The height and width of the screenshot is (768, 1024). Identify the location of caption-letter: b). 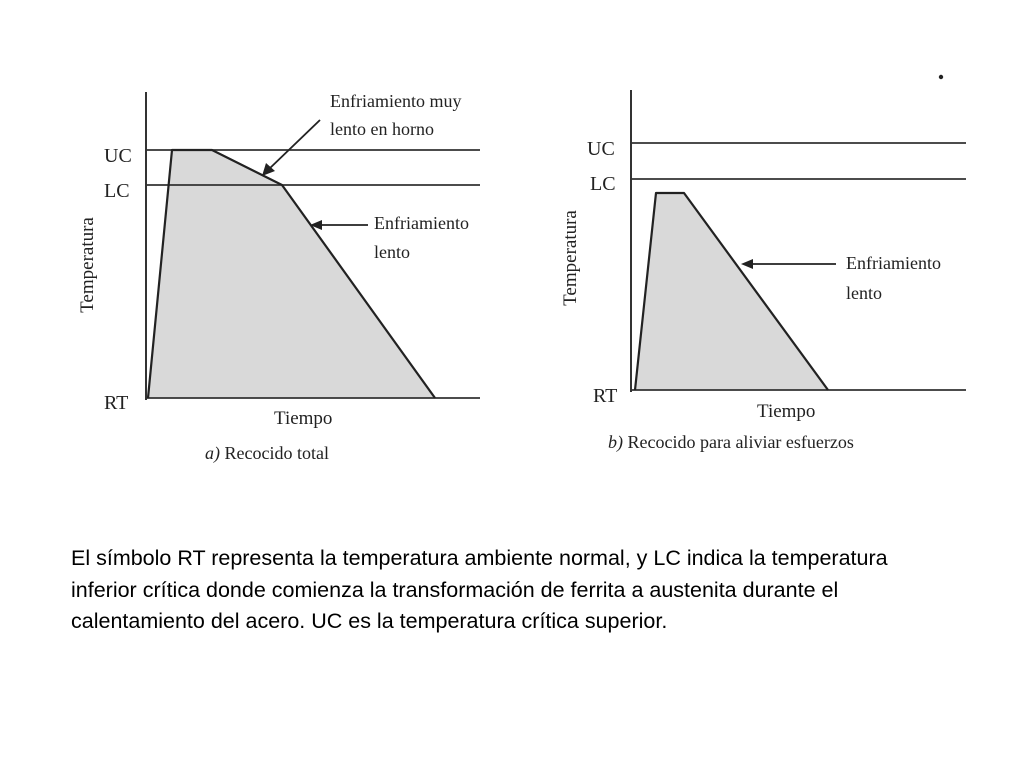
(615, 442).